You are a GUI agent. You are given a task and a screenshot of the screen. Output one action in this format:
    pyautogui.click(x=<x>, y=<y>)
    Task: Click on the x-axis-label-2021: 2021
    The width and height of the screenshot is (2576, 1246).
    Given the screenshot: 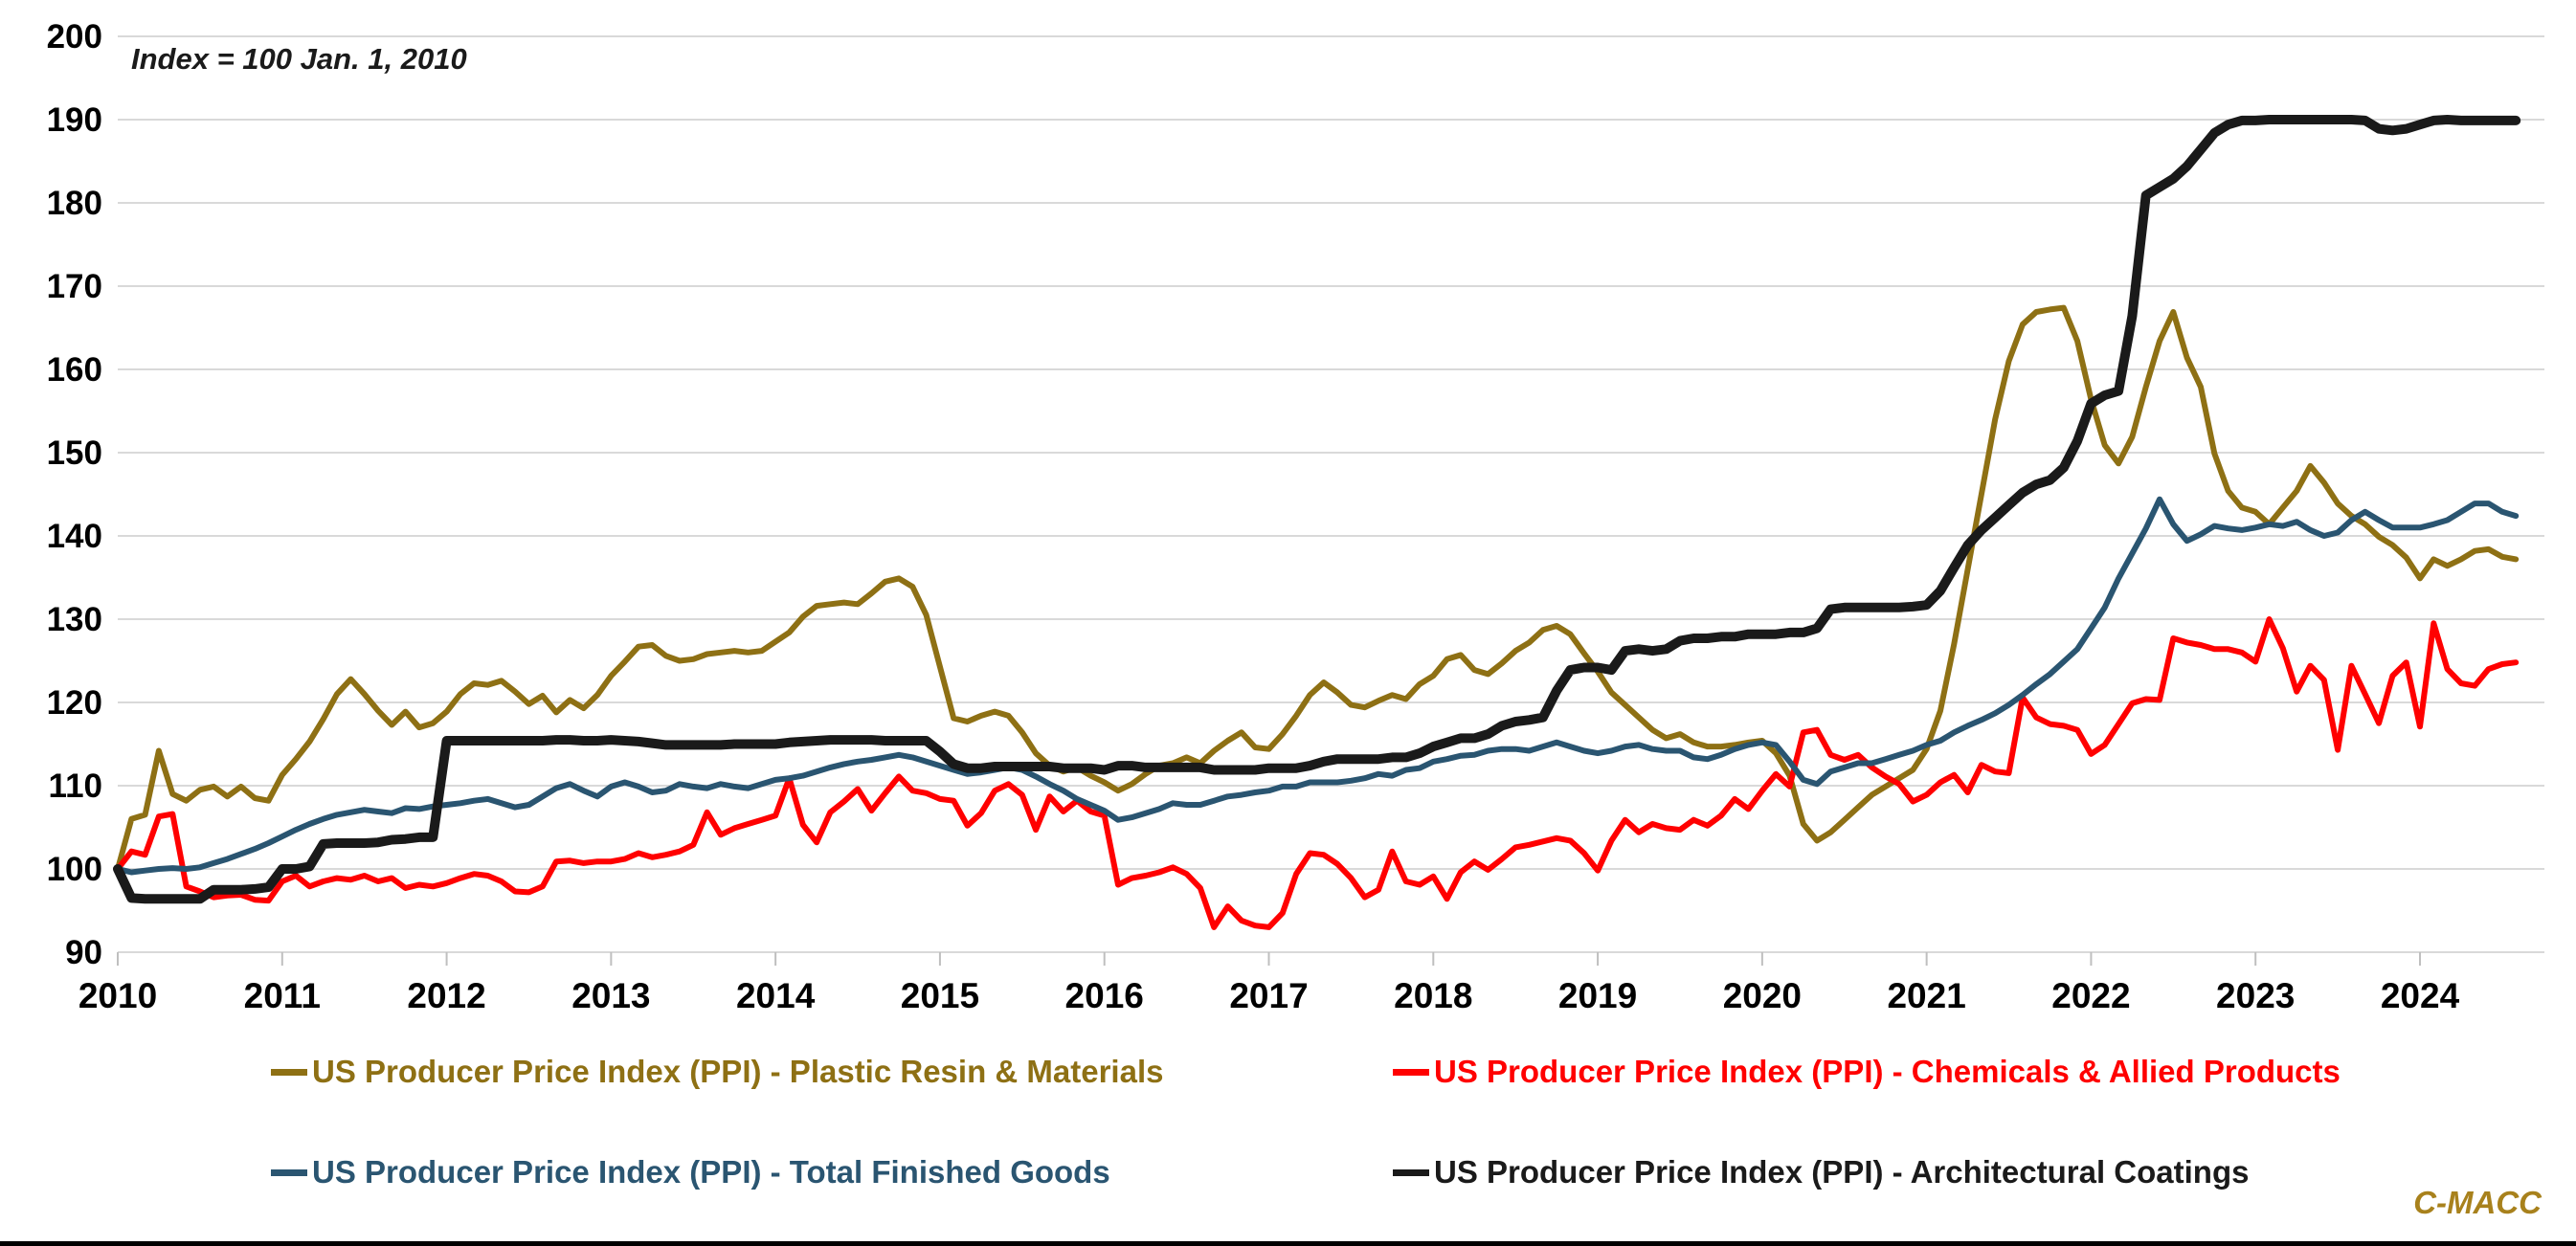 What is the action you would take?
    pyautogui.click(x=1926, y=996)
    